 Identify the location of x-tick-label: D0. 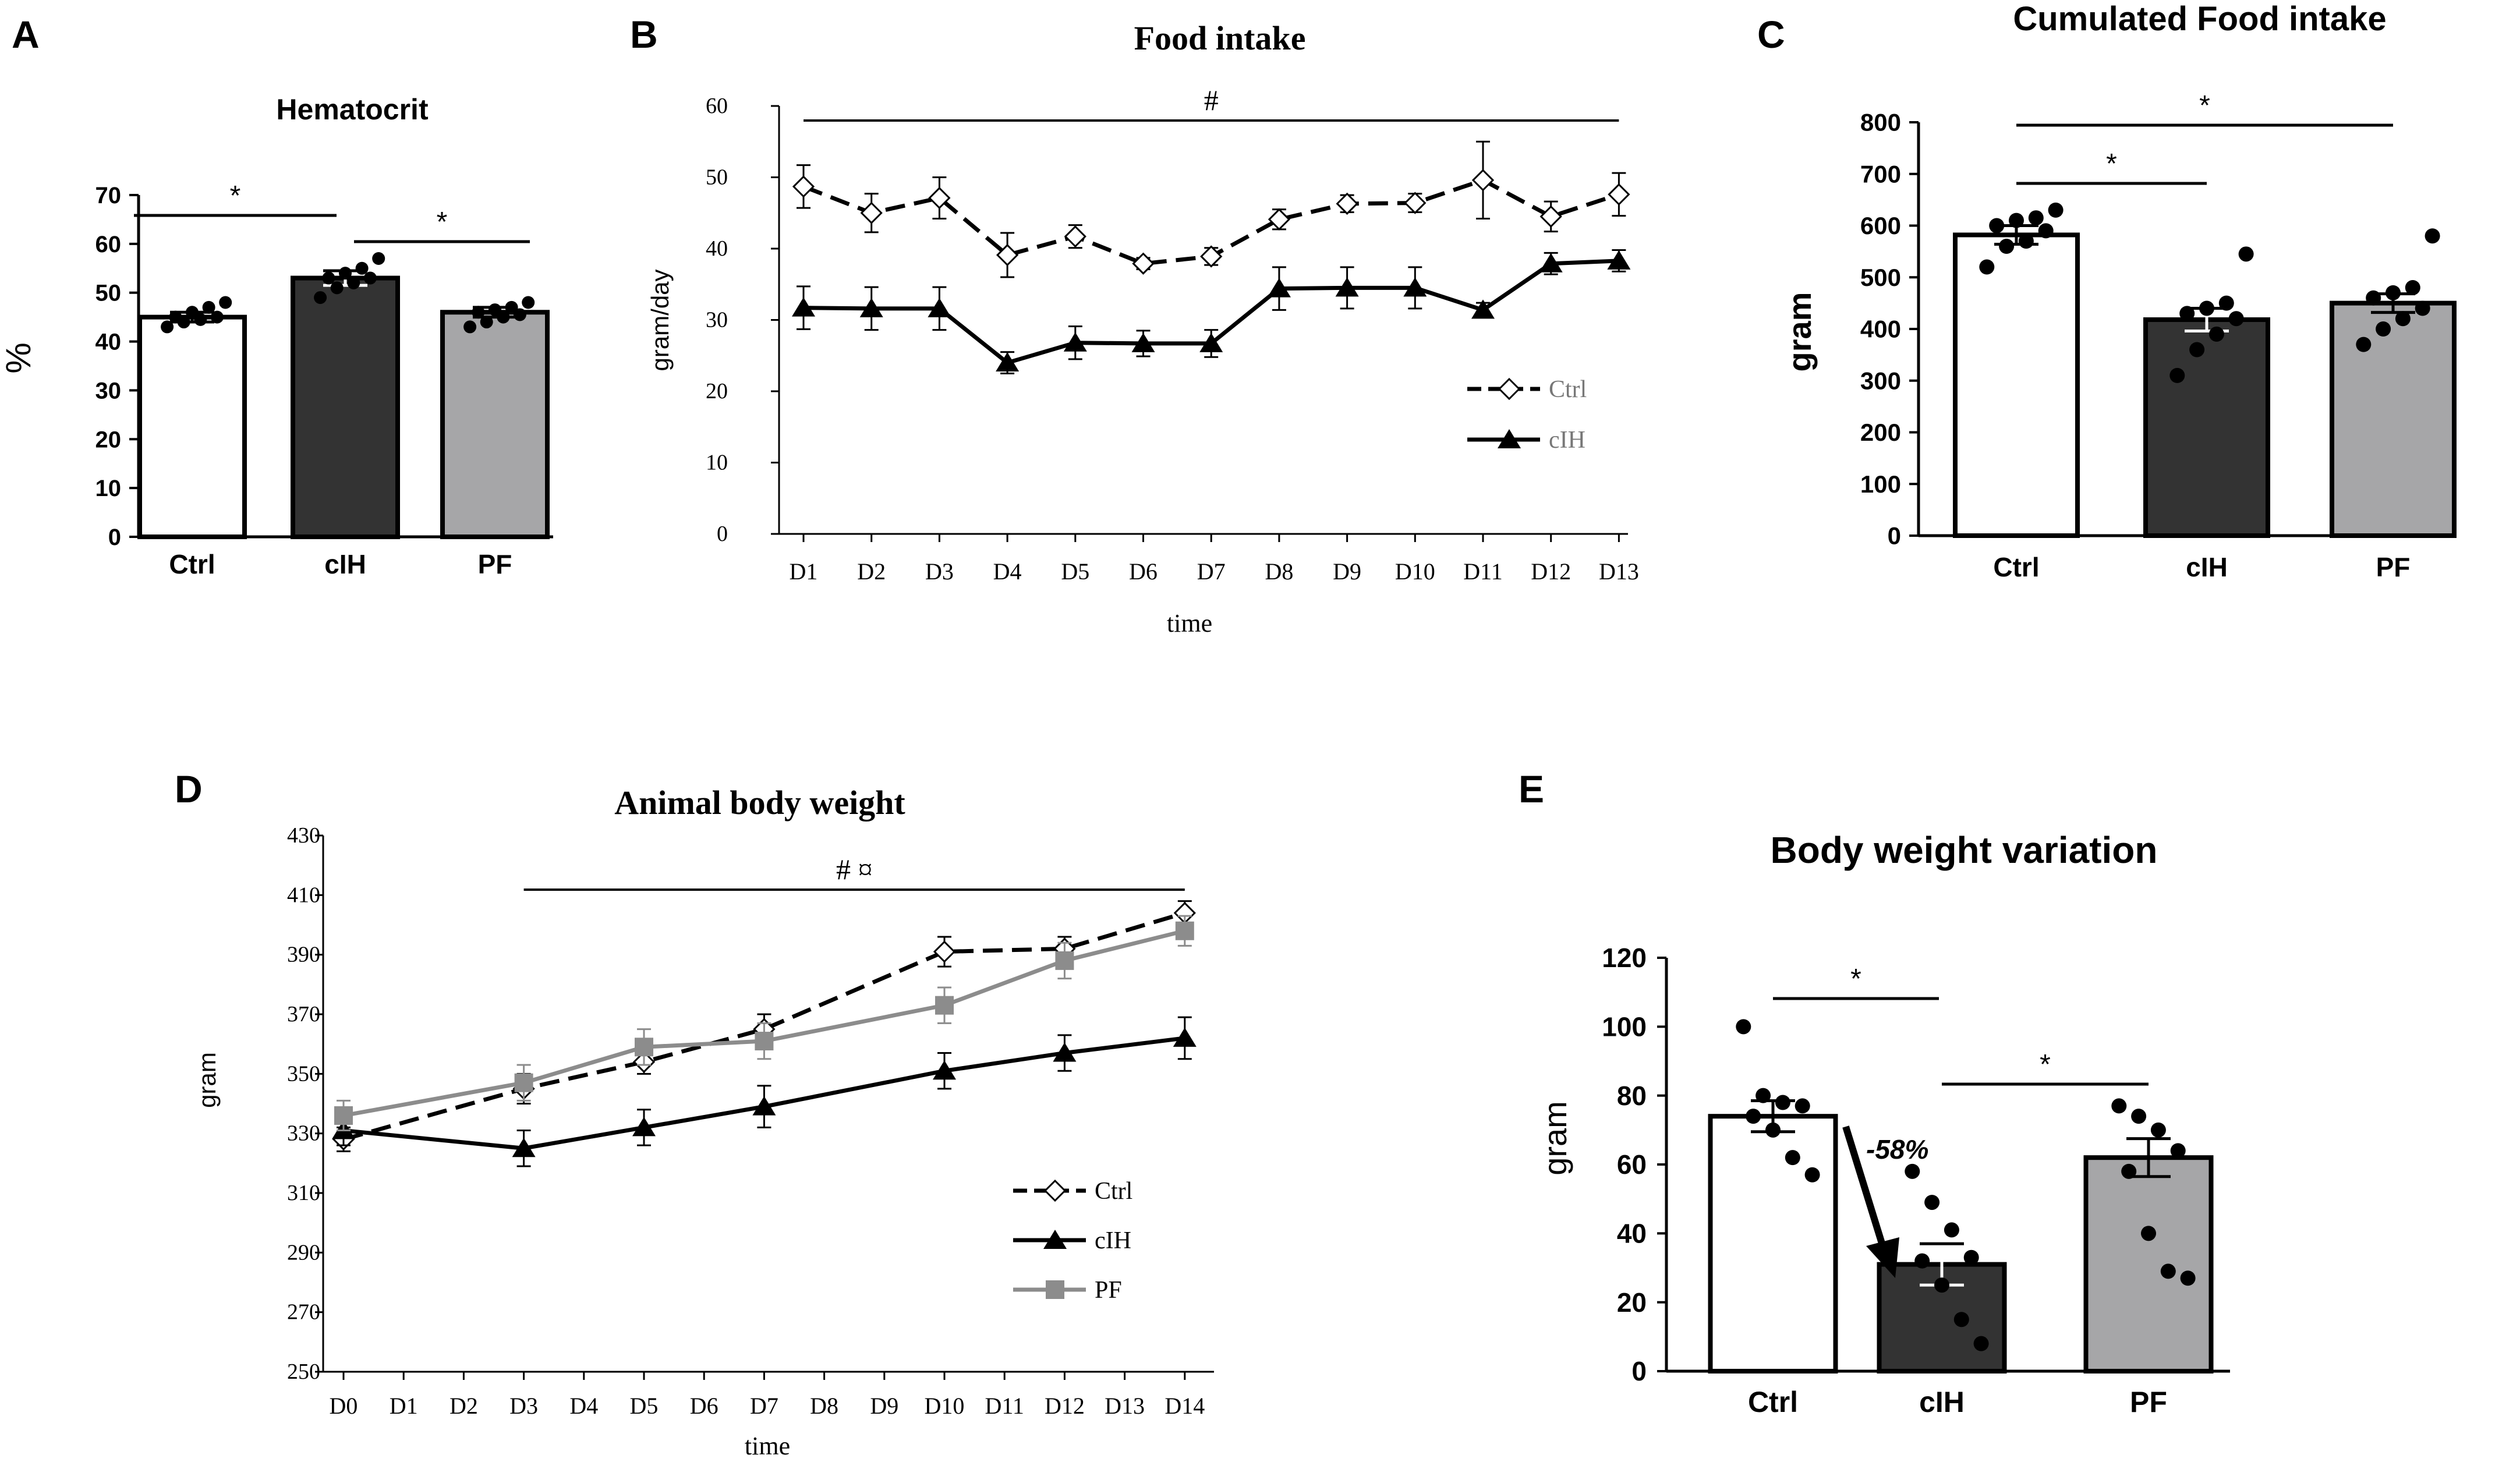
(344, 1406).